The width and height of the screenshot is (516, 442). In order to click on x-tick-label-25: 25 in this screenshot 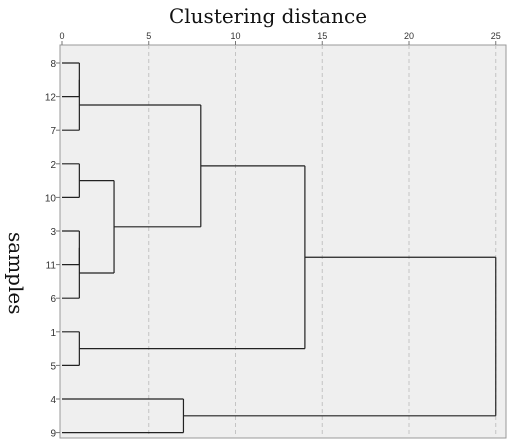, I will do `click(496, 36)`.